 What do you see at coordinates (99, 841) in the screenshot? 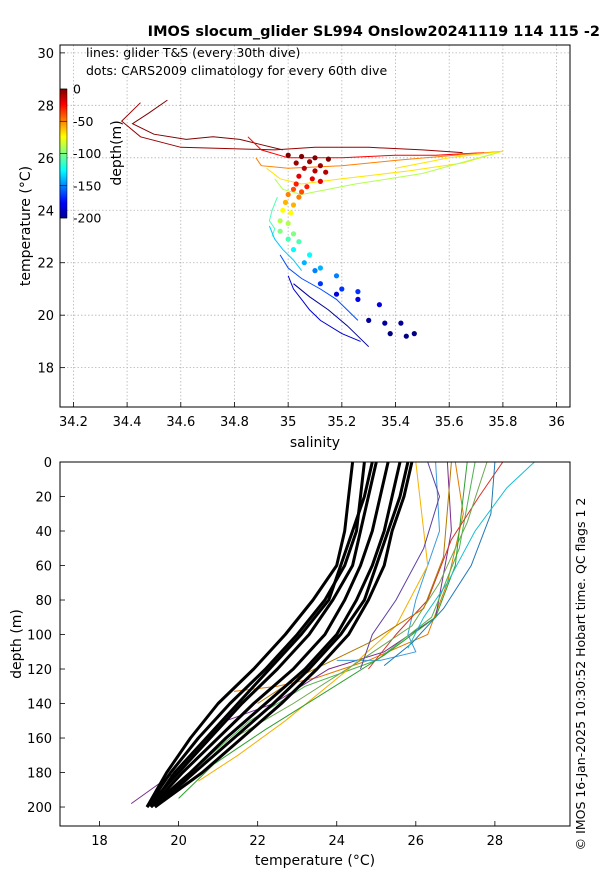
I see `profile-x-tick-label: 18` at bounding box center [99, 841].